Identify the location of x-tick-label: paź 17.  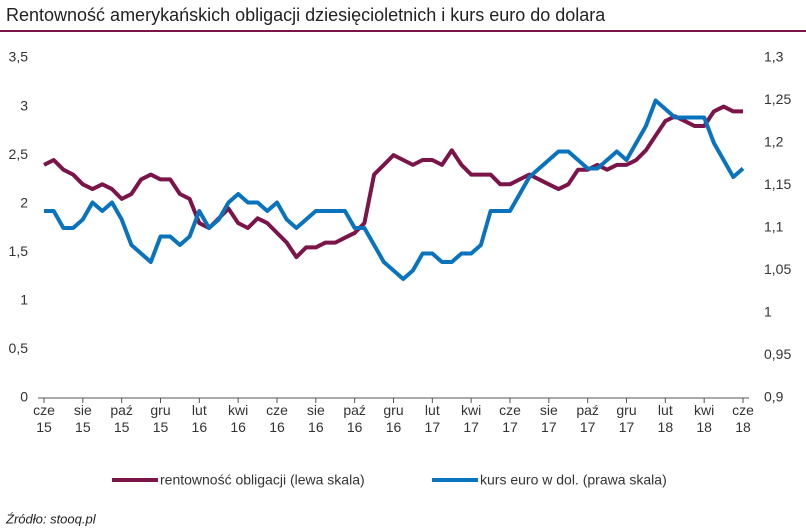
(587, 418).